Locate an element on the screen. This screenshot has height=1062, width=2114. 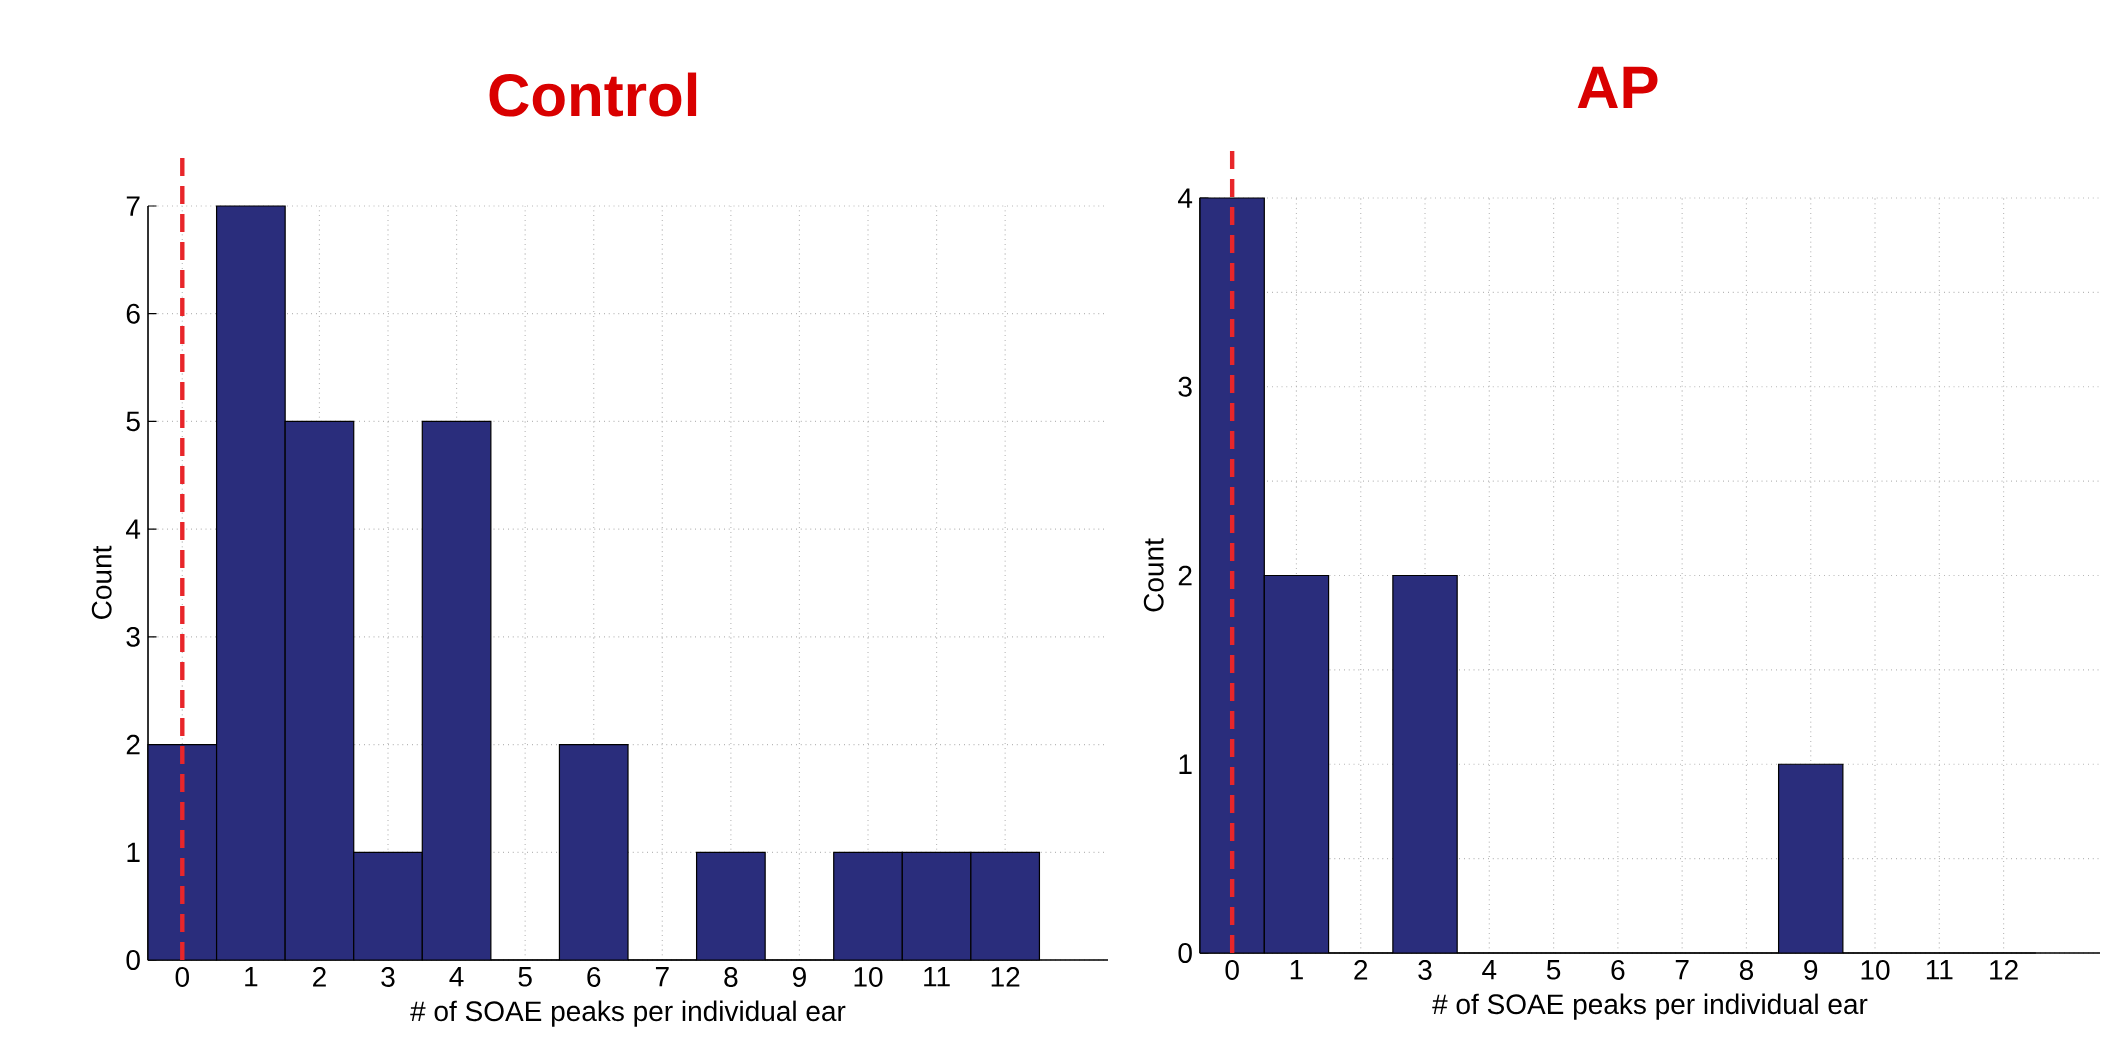
y-tick-label: 5 is located at coordinates (133, 421).